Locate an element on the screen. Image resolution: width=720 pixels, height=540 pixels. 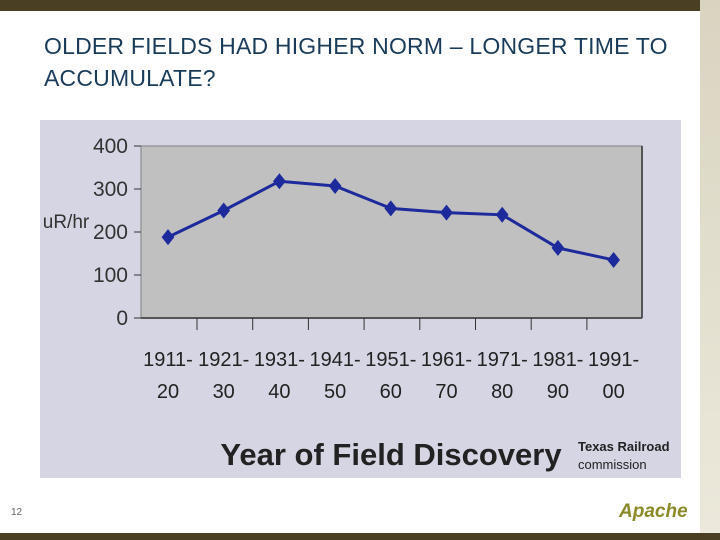
x-tick-label: 1971- is located at coordinates (502, 360).